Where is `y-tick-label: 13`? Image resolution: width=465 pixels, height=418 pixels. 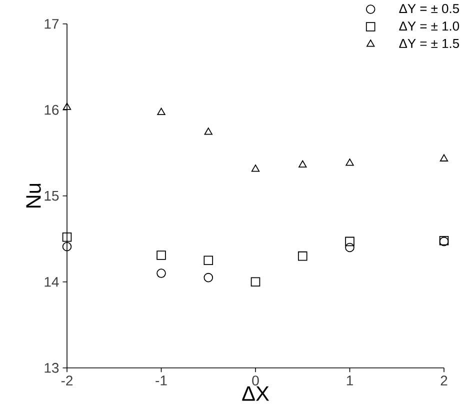 y-tick-label: 13 is located at coordinates (51, 367).